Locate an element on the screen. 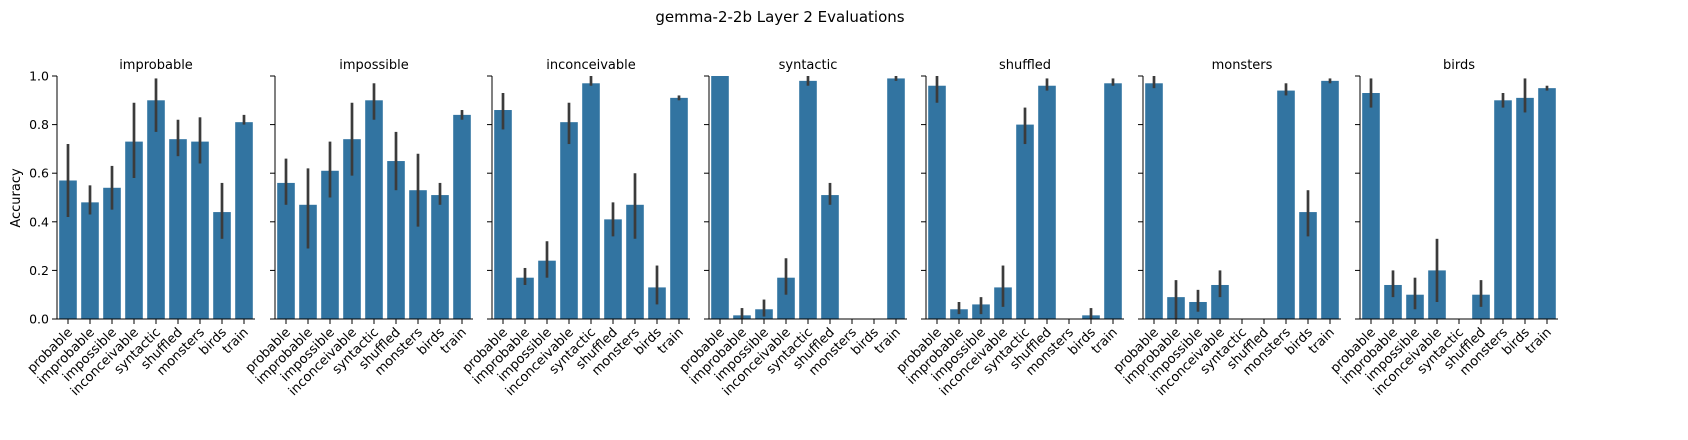  bar-syntactic-probable is located at coordinates (720, 197).